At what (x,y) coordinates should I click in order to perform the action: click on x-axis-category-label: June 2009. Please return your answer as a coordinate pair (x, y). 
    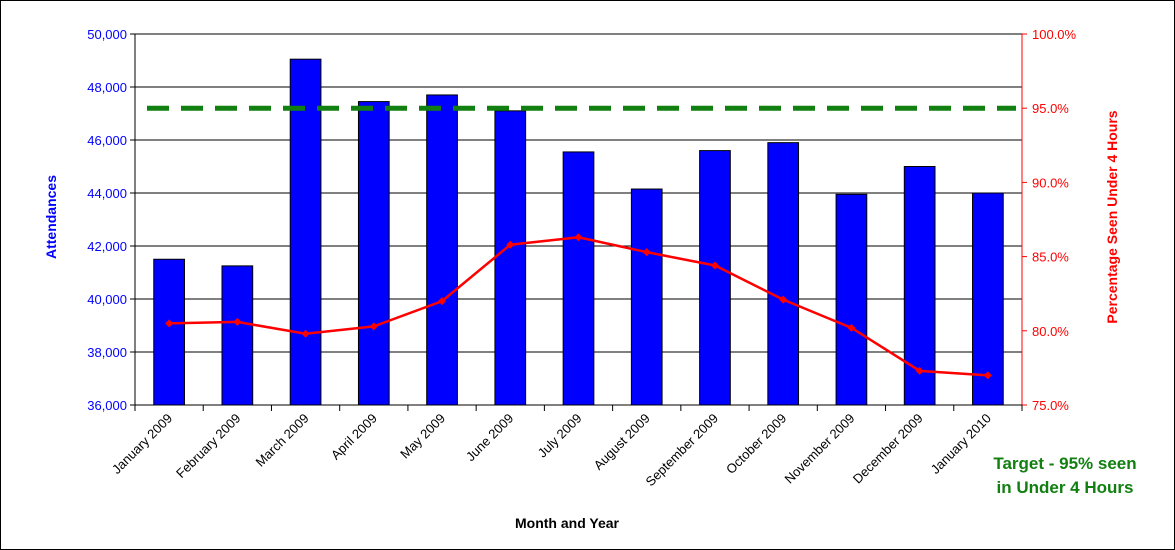
    Looking at the image, I should click on (490, 438).